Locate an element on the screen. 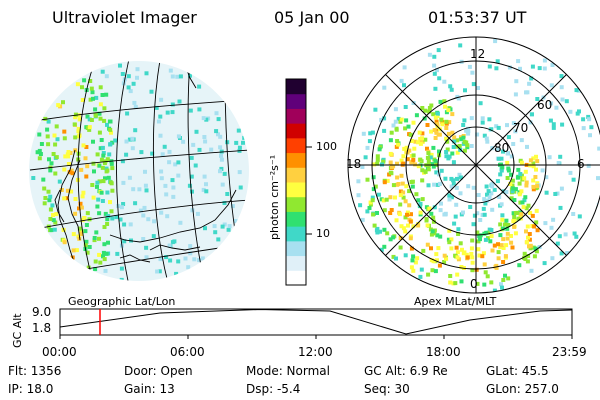  geographic-caption: Geographic Lat/Lon is located at coordinates (122, 301).